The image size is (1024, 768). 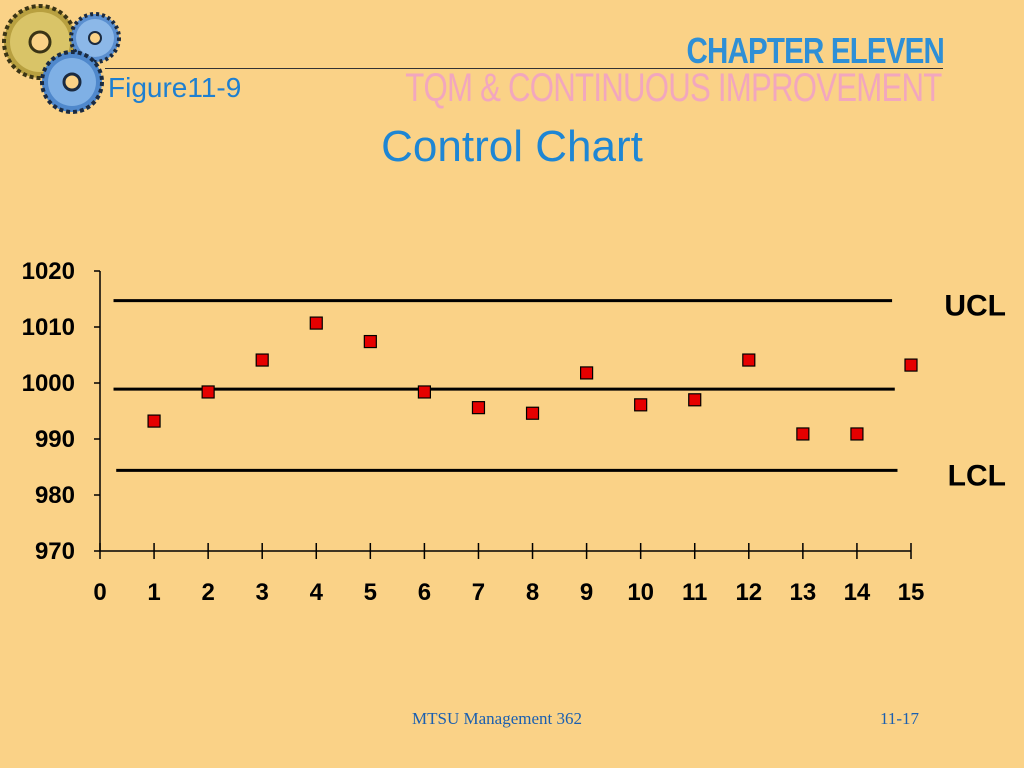 I want to click on x-tick-label: 6, so click(x=424, y=592).